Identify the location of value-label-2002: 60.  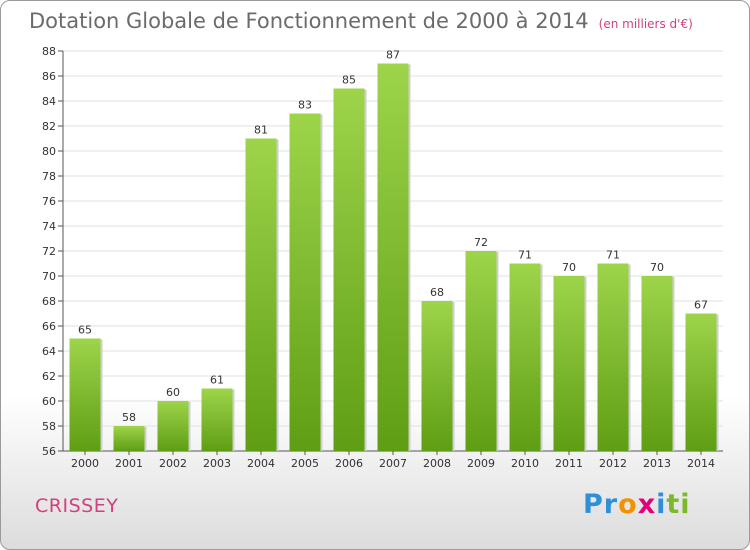
(173, 392).